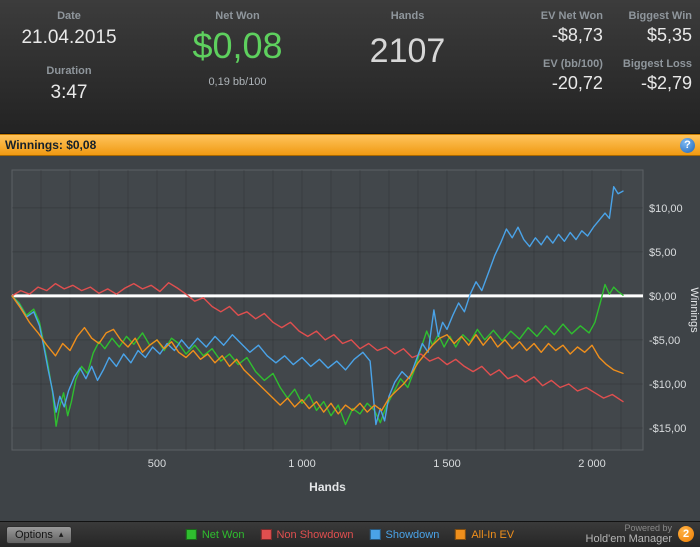 The image size is (700, 547). I want to click on y-axis-title: Winnings, so click(694, 310).